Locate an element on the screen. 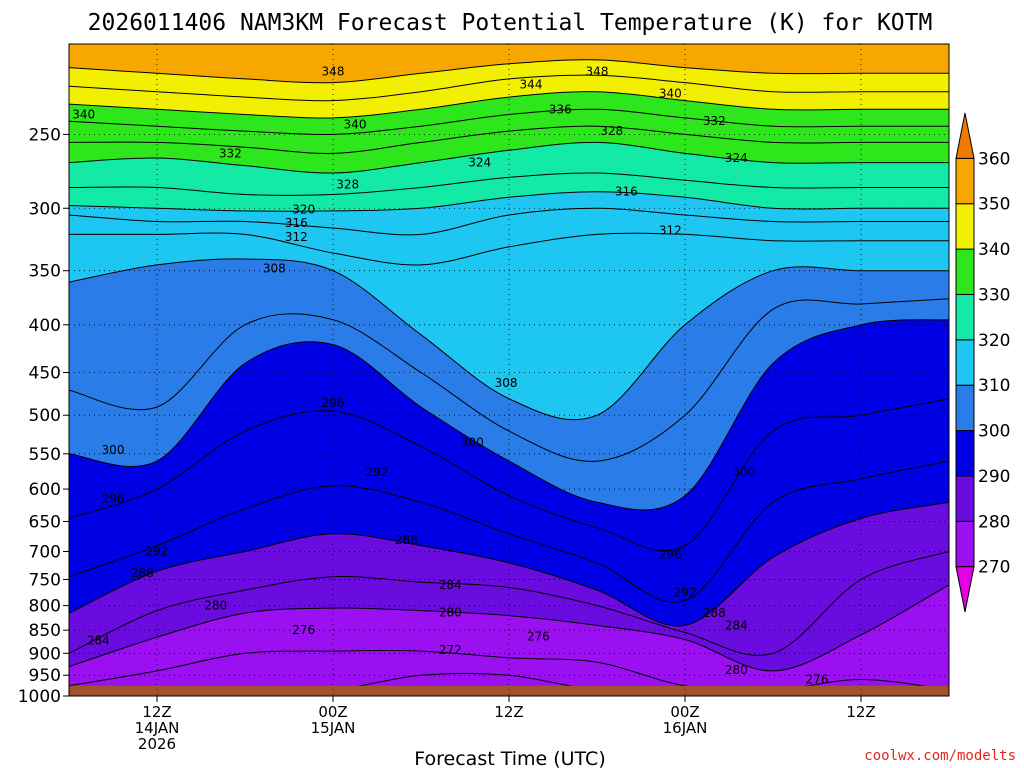 The width and height of the screenshot is (1024, 768). colorbar-label: 290 is located at coordinates (994, 477).